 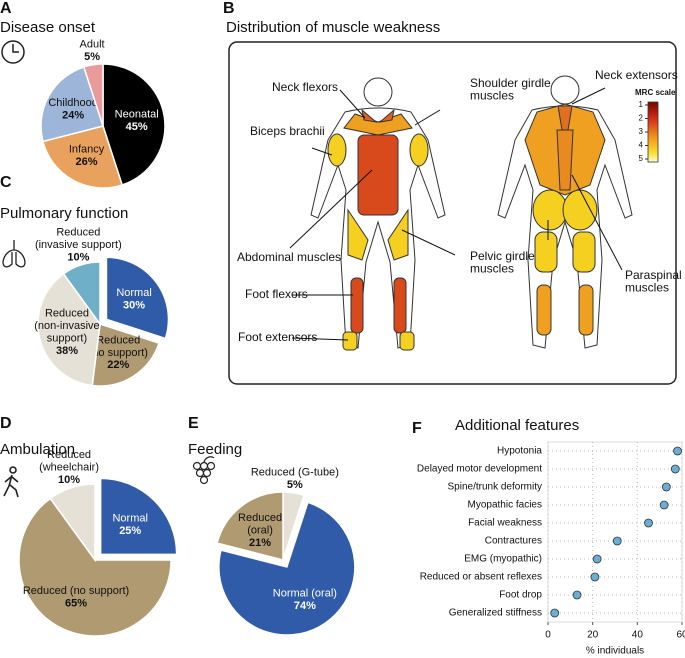 I want to click on slice-label: Reduced (non-invasive support), so click(x=66, y=326).